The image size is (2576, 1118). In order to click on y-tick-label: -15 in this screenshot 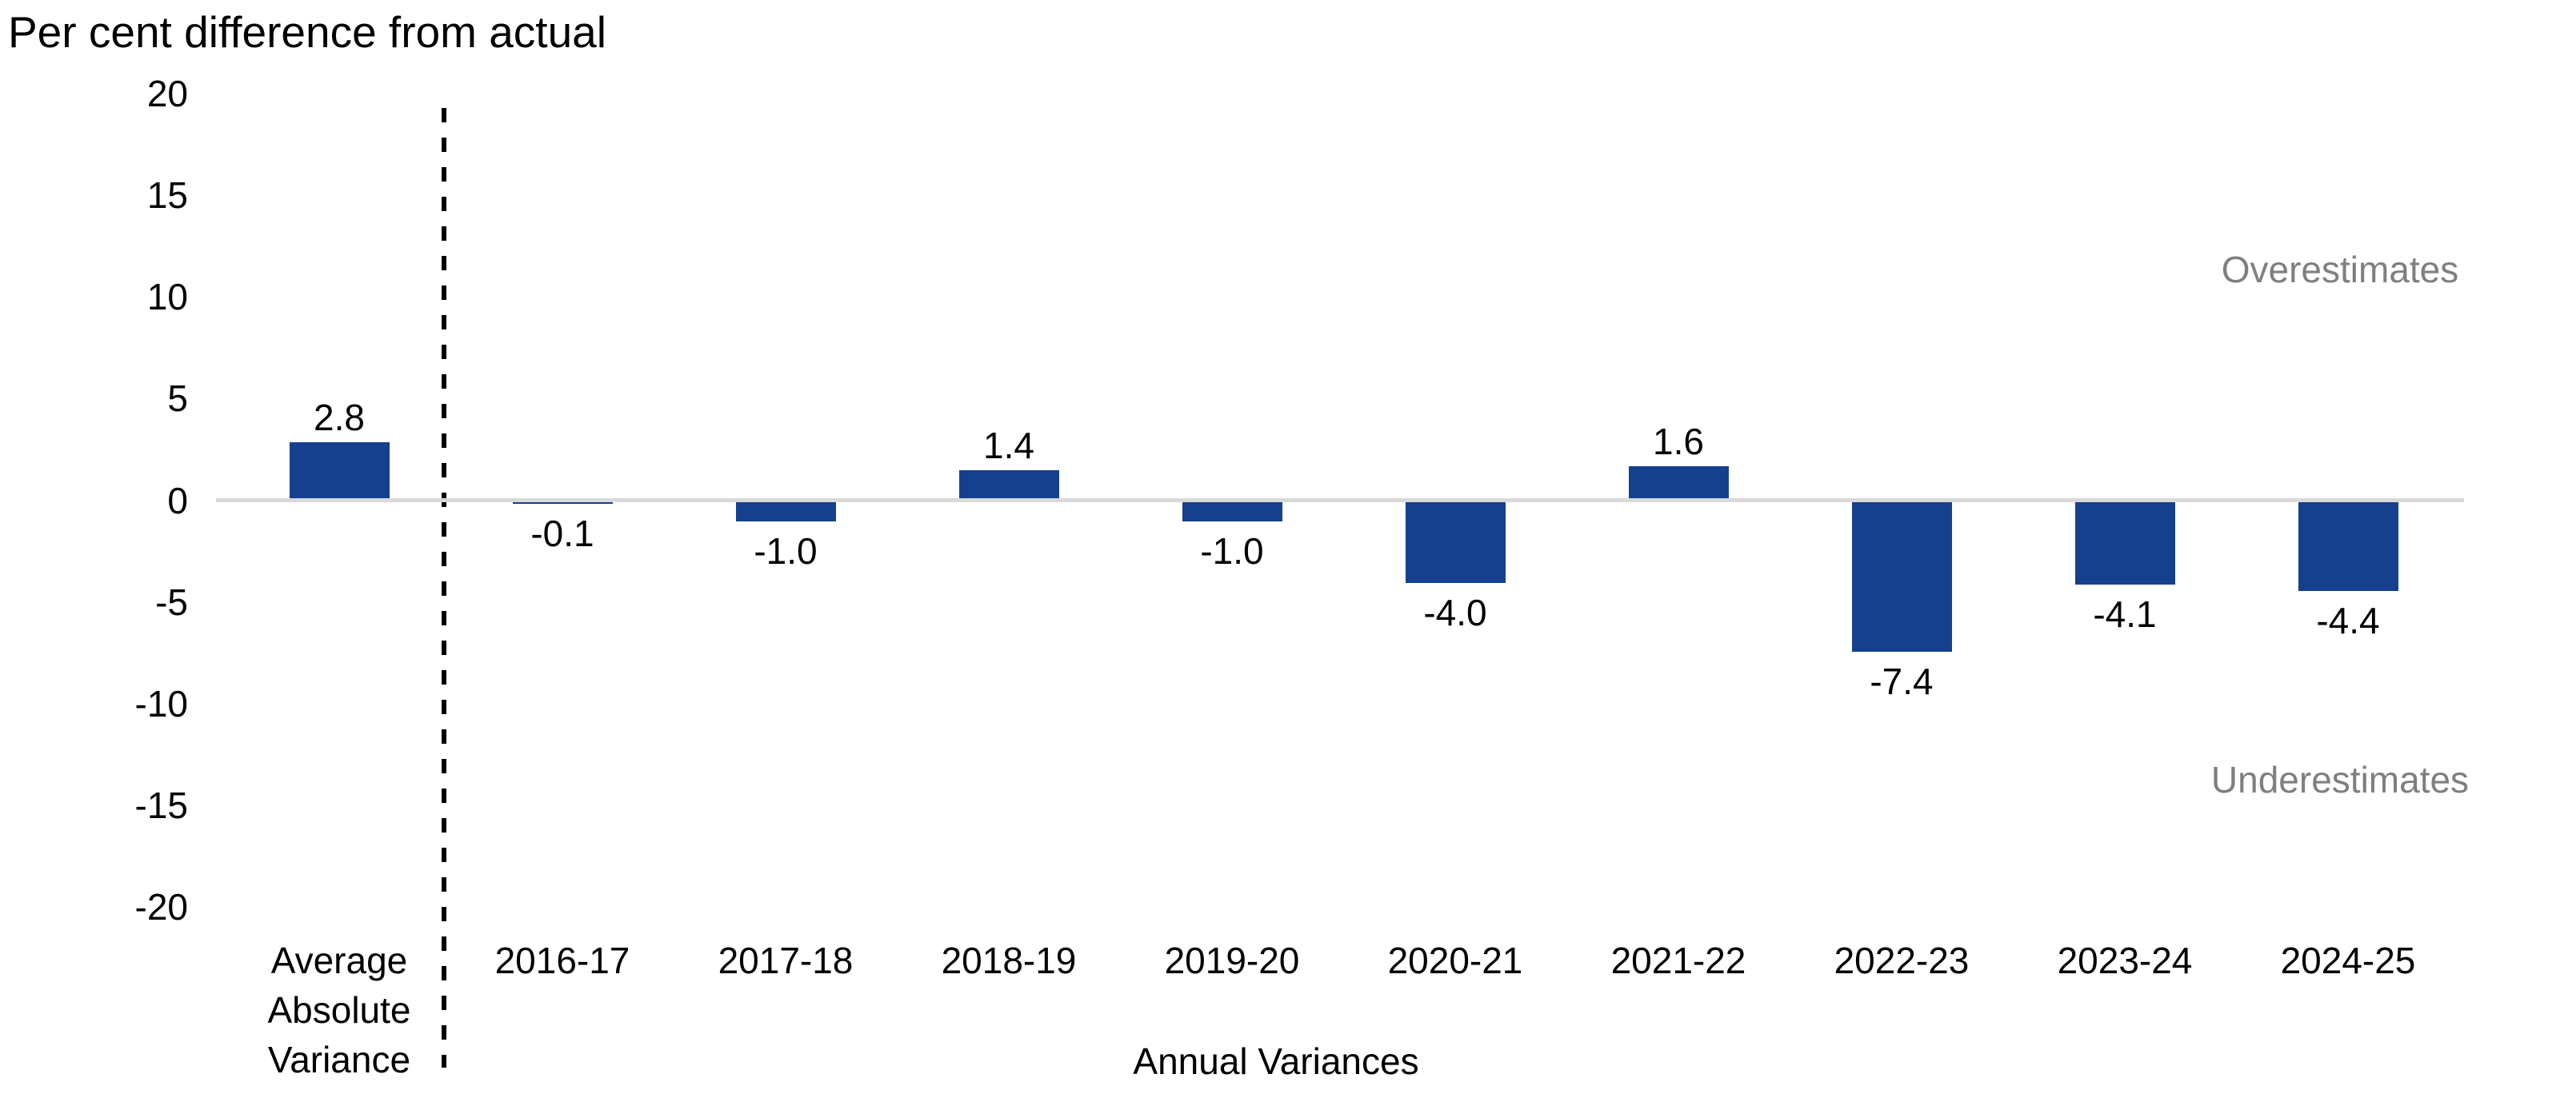, I will do `click(161, 806)`.